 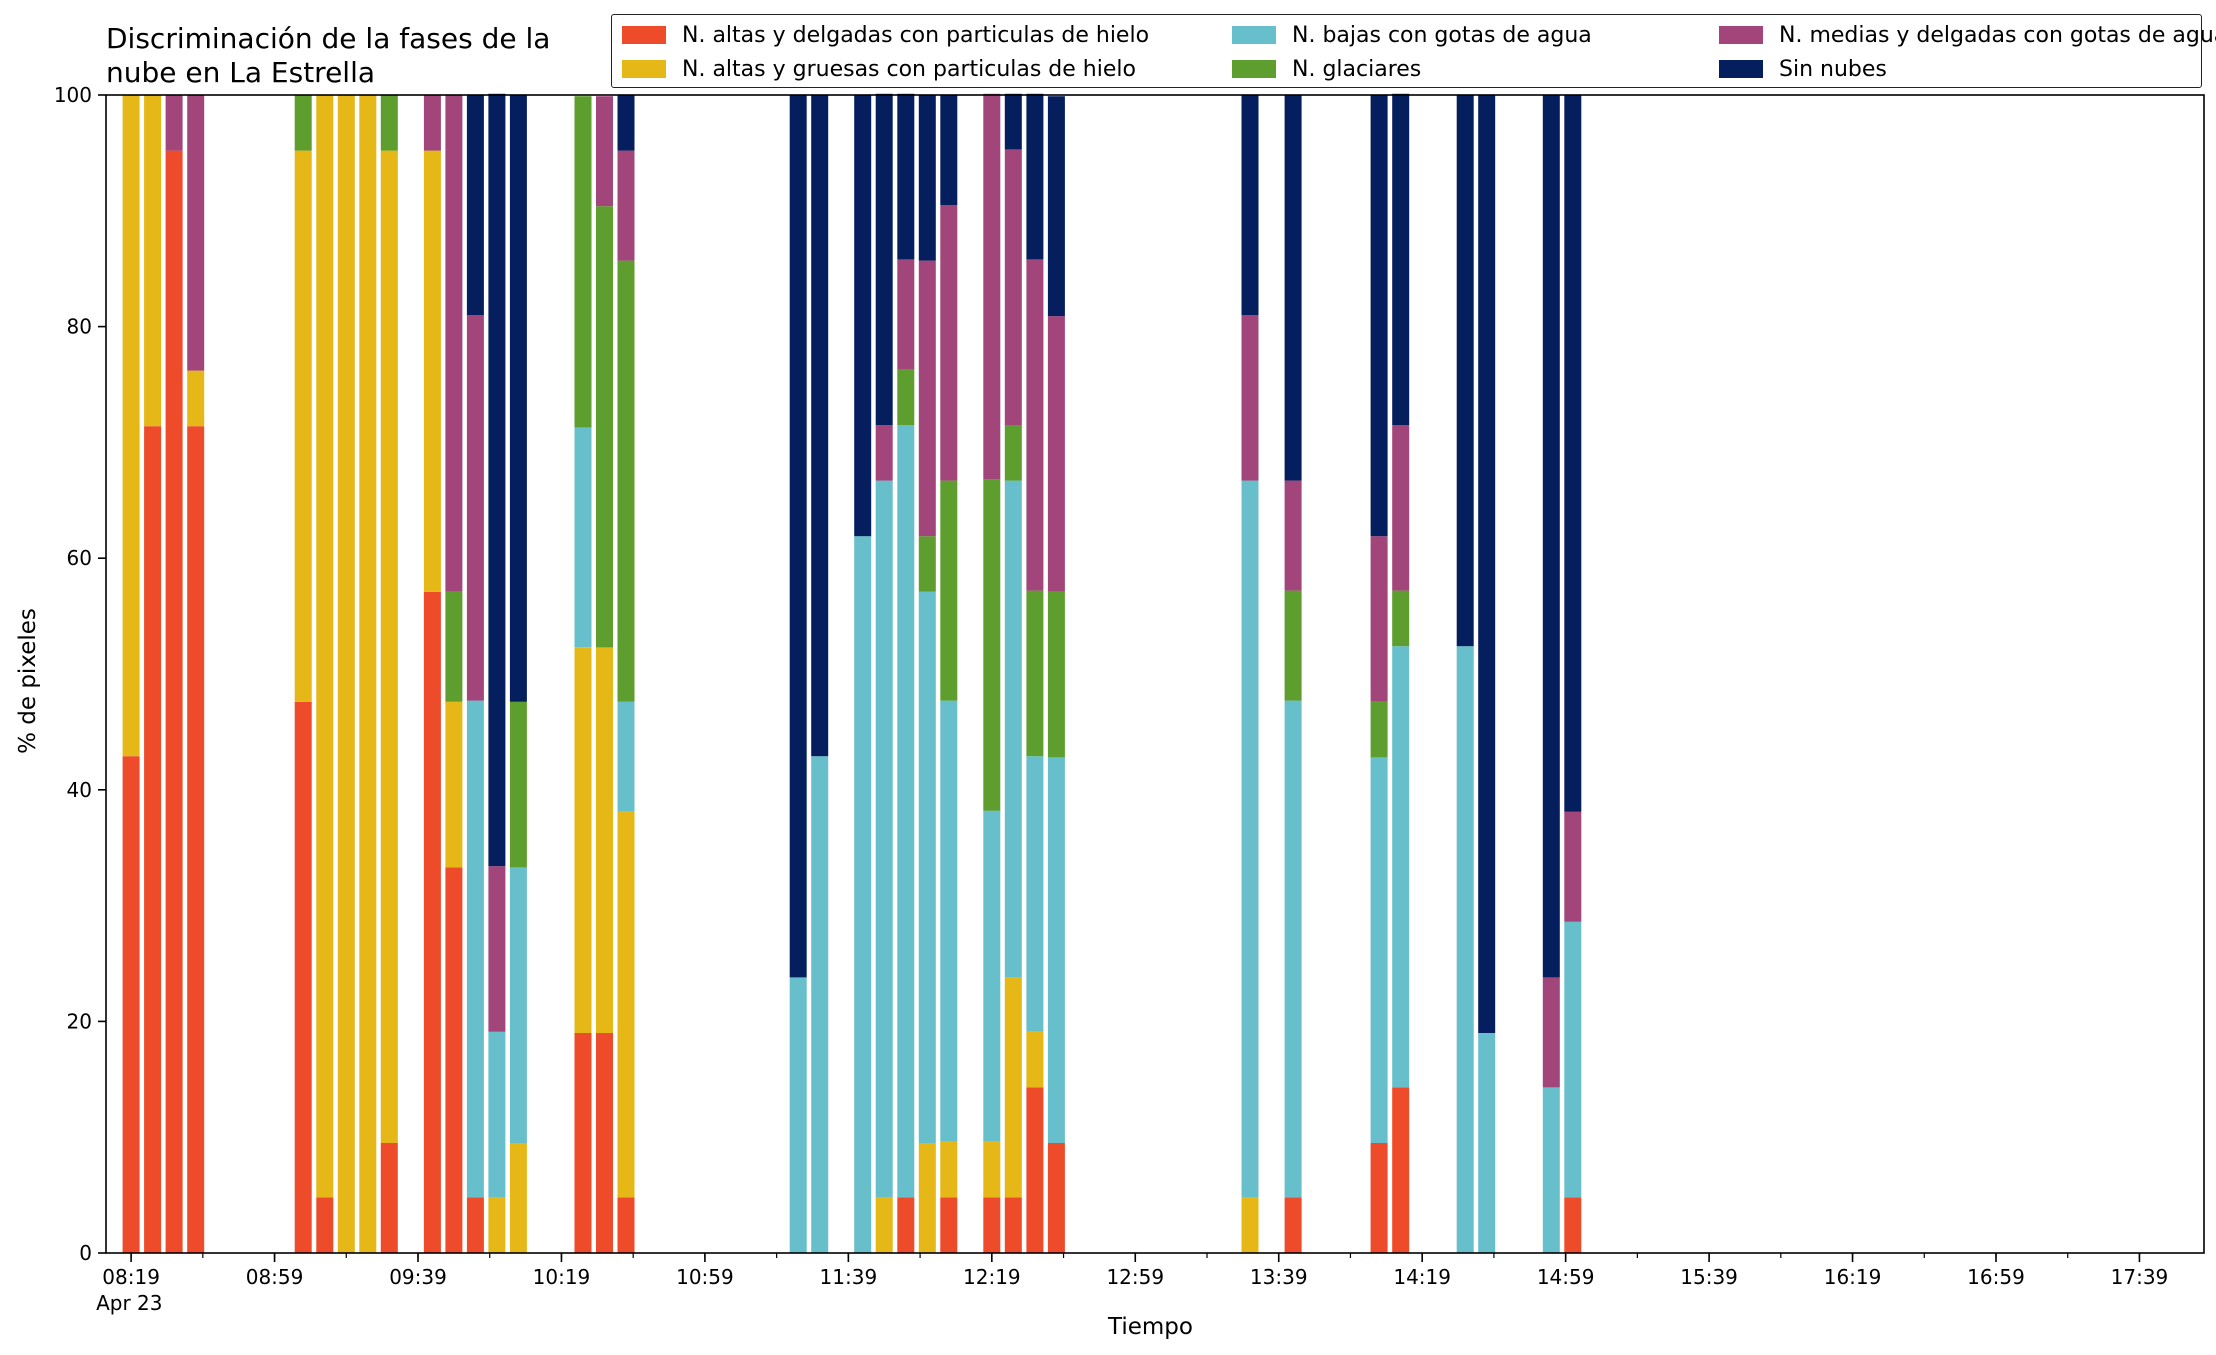 What do you see at coordinates (1833, 69) in the screenshot?
I see `legend-label-6: Sin nubes` at bounding box center [1833, 69].